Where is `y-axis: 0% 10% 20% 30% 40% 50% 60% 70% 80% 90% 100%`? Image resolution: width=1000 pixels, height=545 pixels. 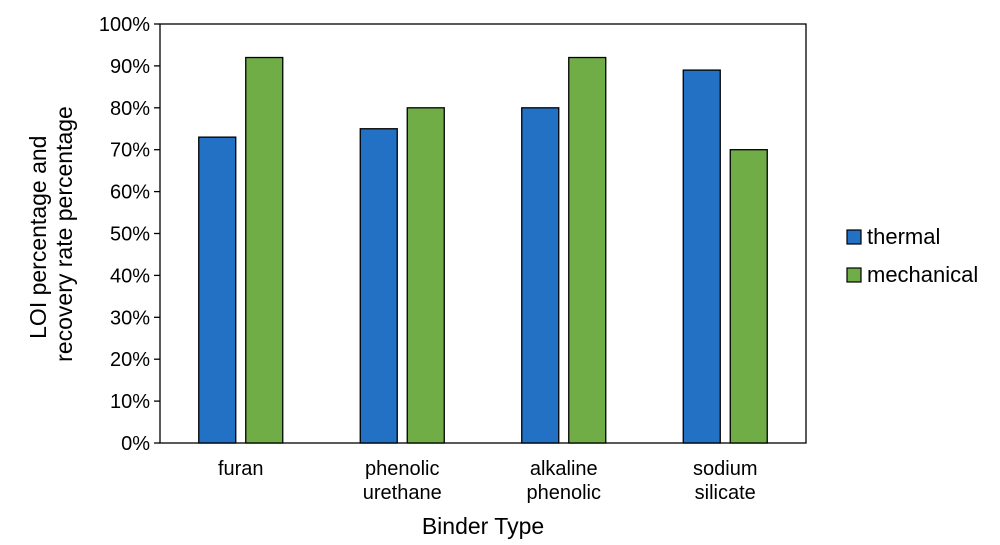
y-axis: 0% 10% 20% 30% 40% 50% 60% 70% 80% 90% 100% is located at coordinates (129, 234).